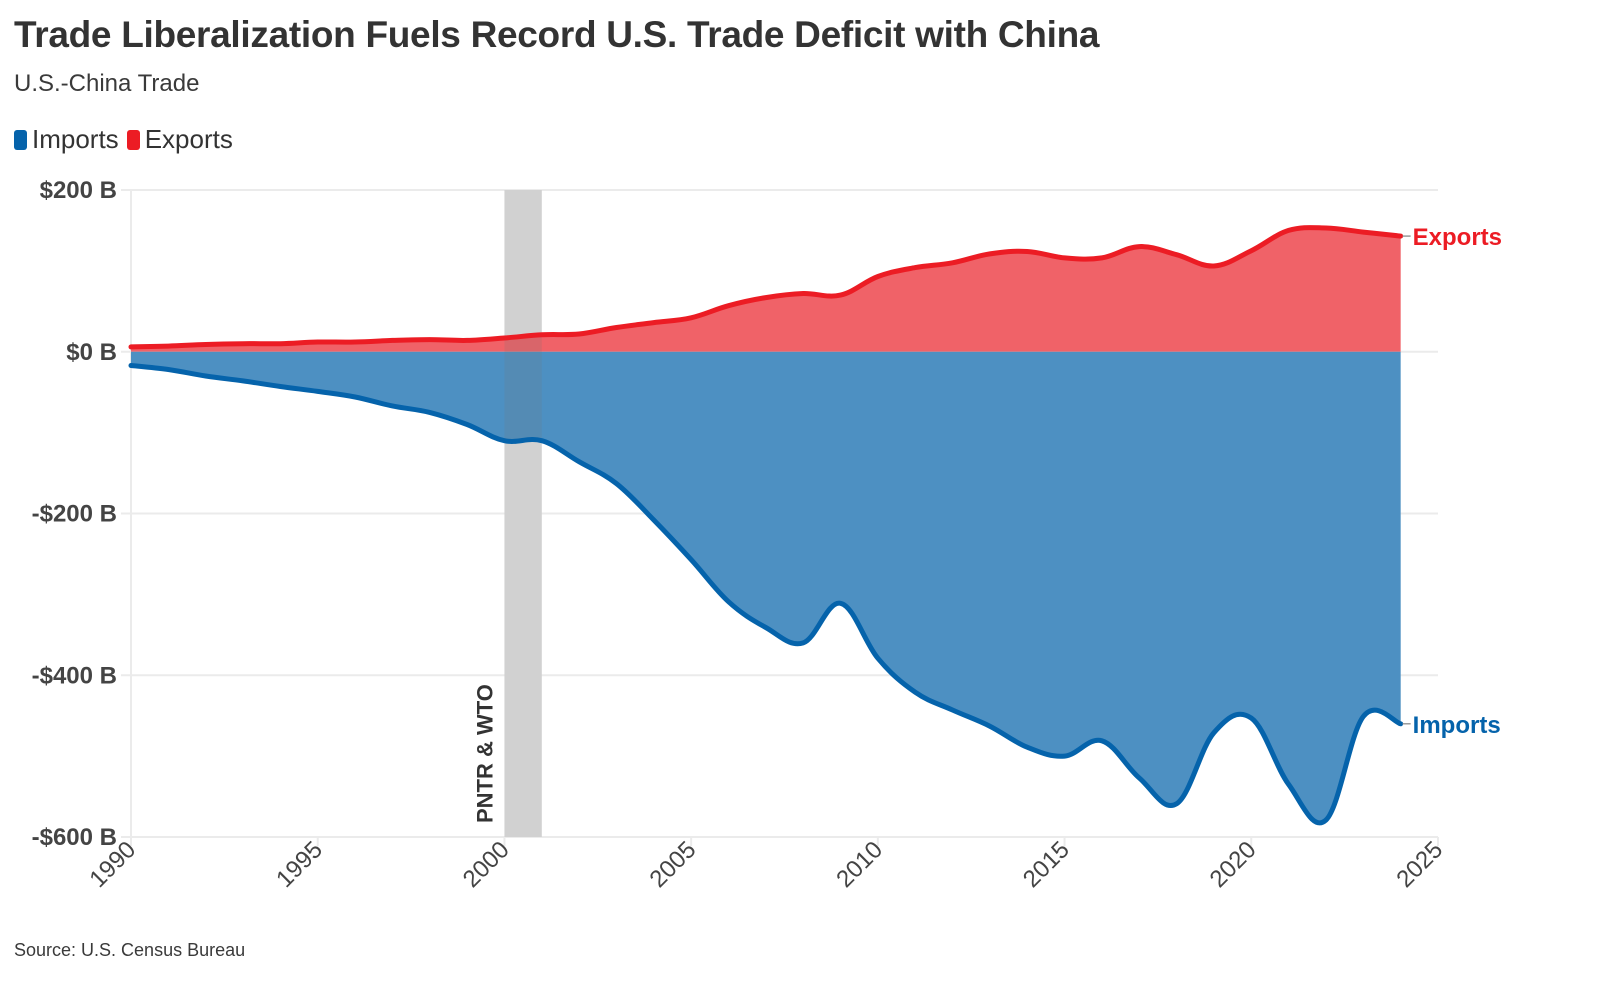 Image resolution: width=1600 pixels, height=1000 pixels. I want to click on legend: Imports Exports, so click(127, 139).